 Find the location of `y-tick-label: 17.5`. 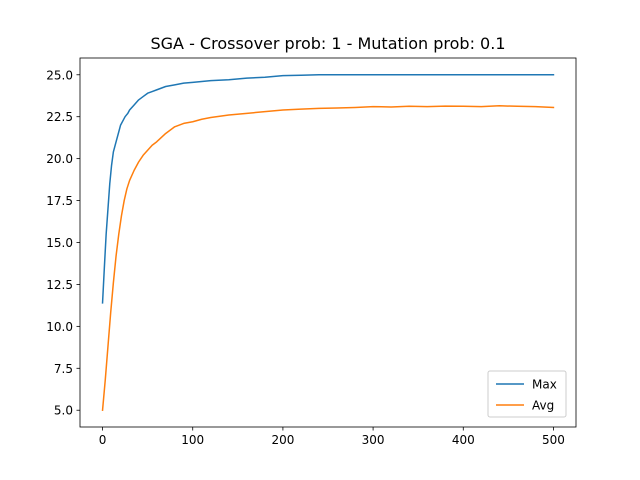

y-tick-label: 17.5 is located at coordinates (59, 201).